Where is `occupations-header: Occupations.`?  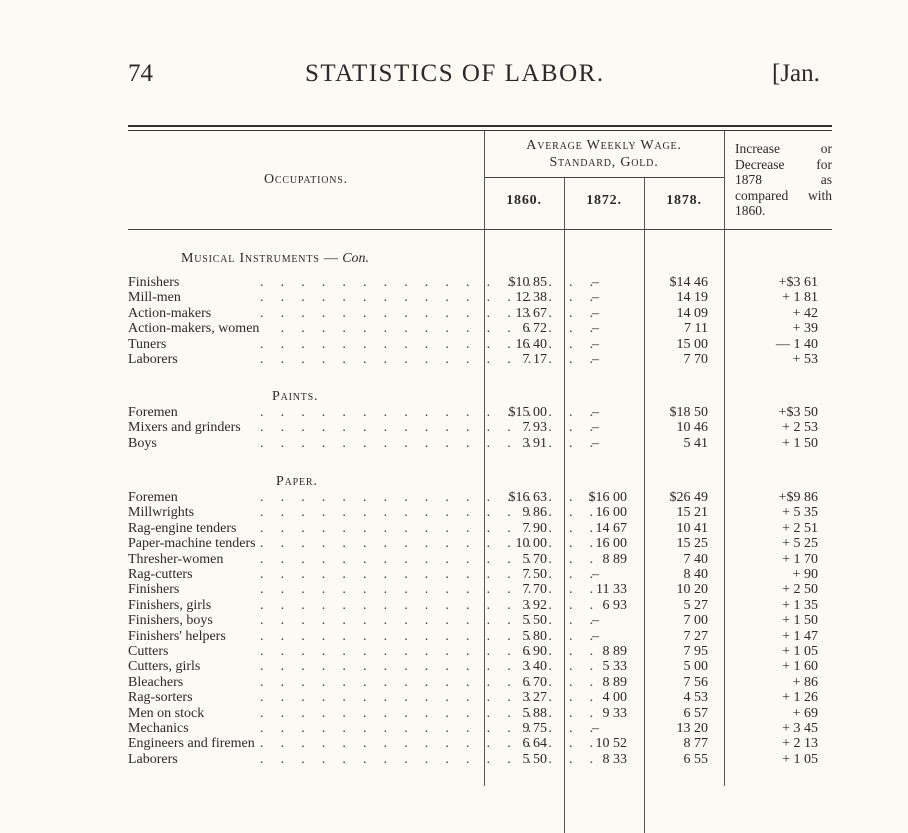 occupations-header: Occupations. is located at coordinates (306, 179).